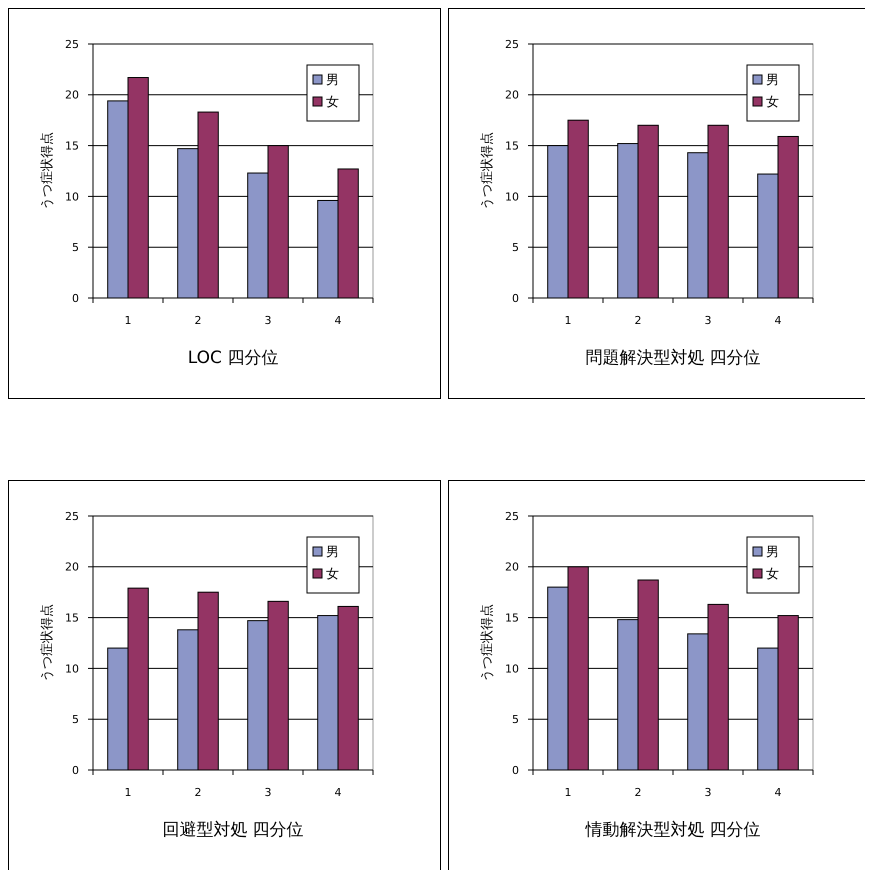 This screenshot has height=870, width=873. What do you see at coordinates (672, 830) in the screenshot?
I see `x-axis-title: 情動解決型対処 四分位` at bounding box center [672, 830].